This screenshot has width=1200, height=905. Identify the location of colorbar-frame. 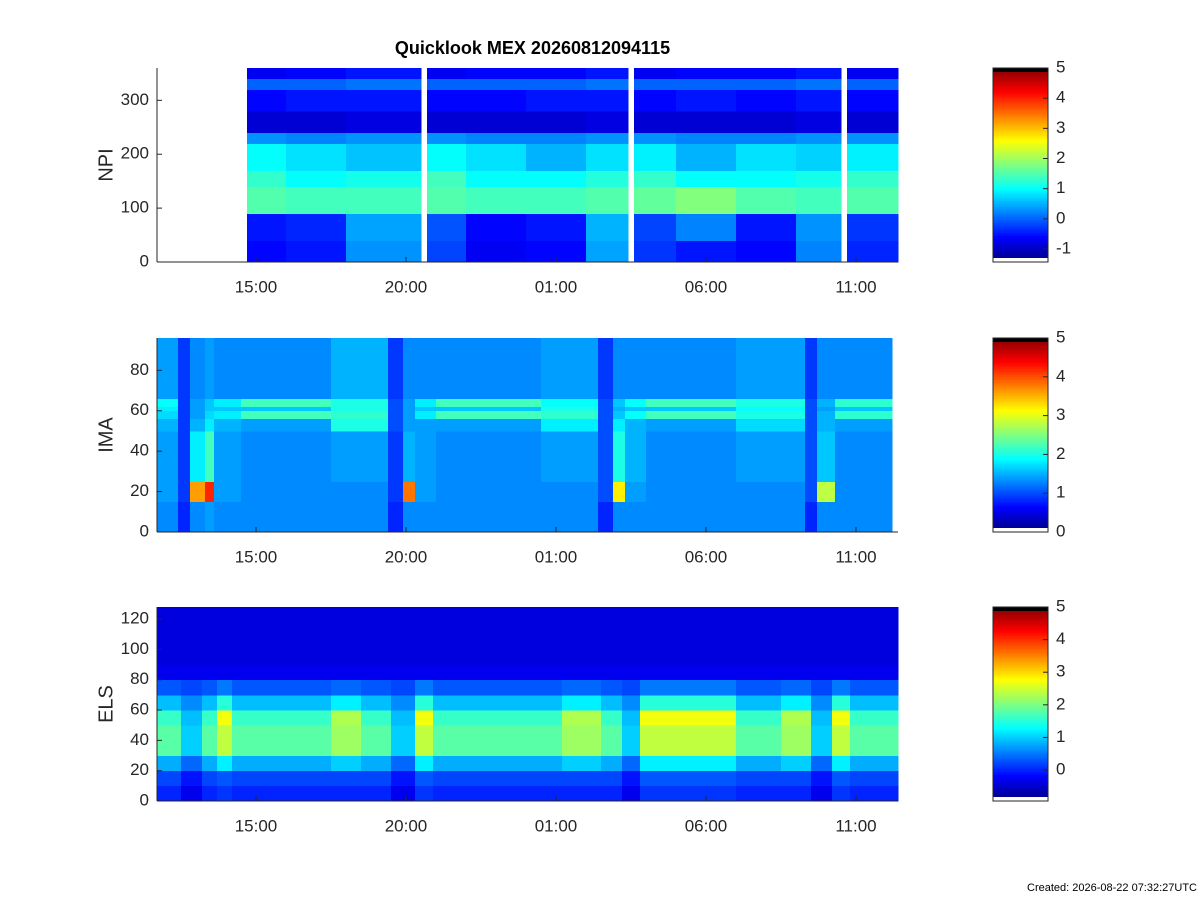
(1020, 165).